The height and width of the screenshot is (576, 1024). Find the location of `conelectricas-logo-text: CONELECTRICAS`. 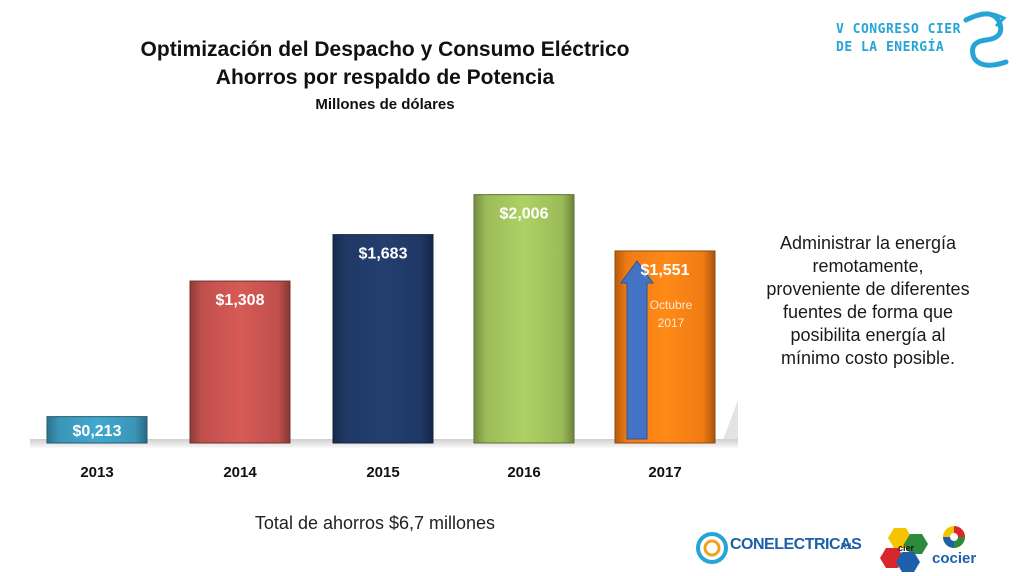

conelectricas-logo-text: CONELECTRICAS is located at coordinates (796, 544).